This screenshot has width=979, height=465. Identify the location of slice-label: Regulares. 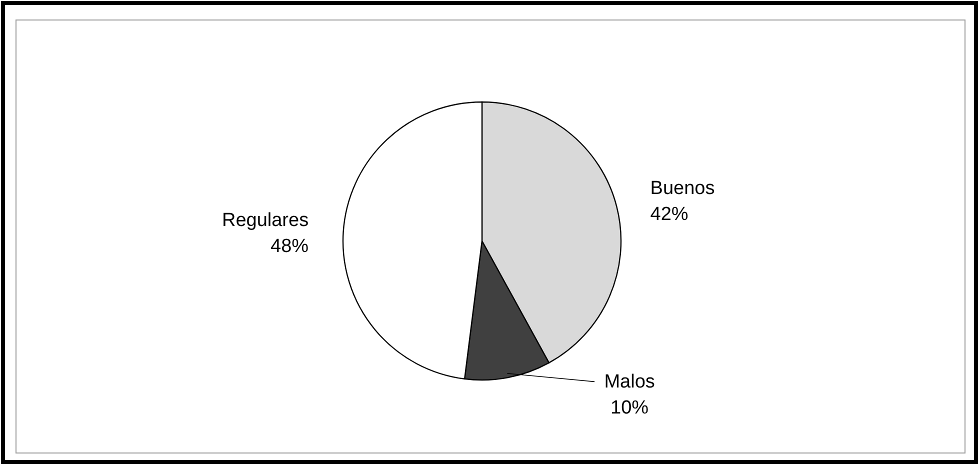
(265, 221).